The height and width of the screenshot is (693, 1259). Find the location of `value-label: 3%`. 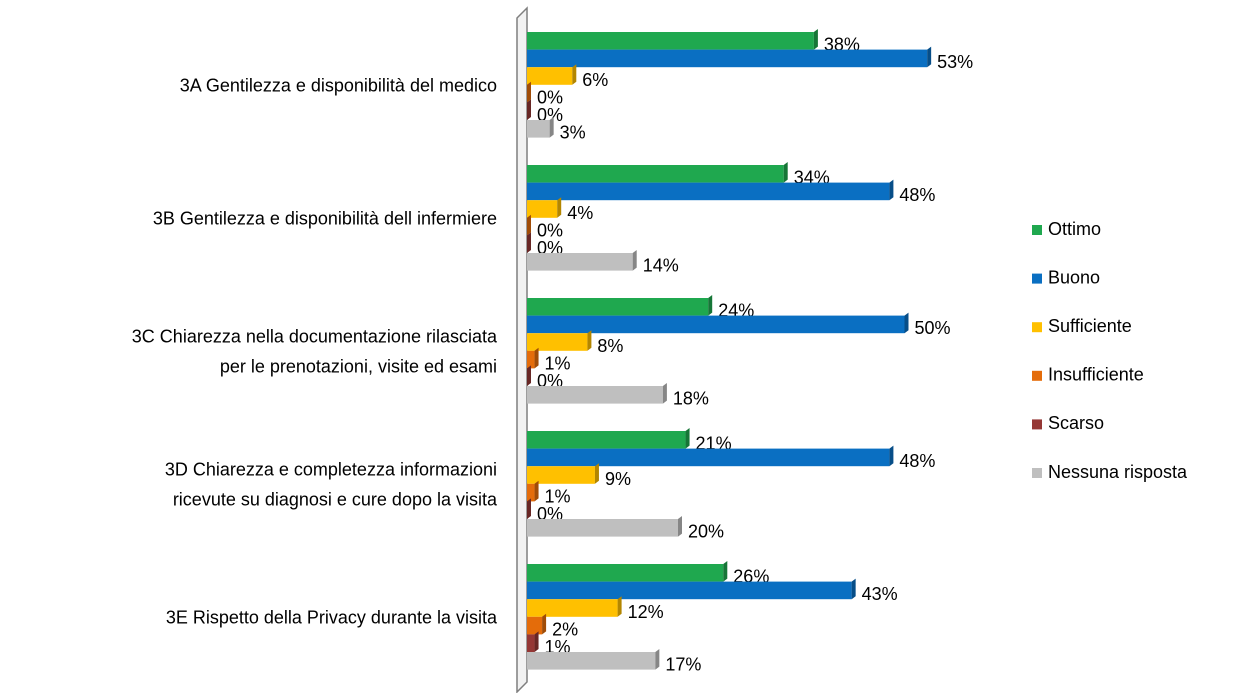

value-label: 3% is located at coordinates (573, 133).